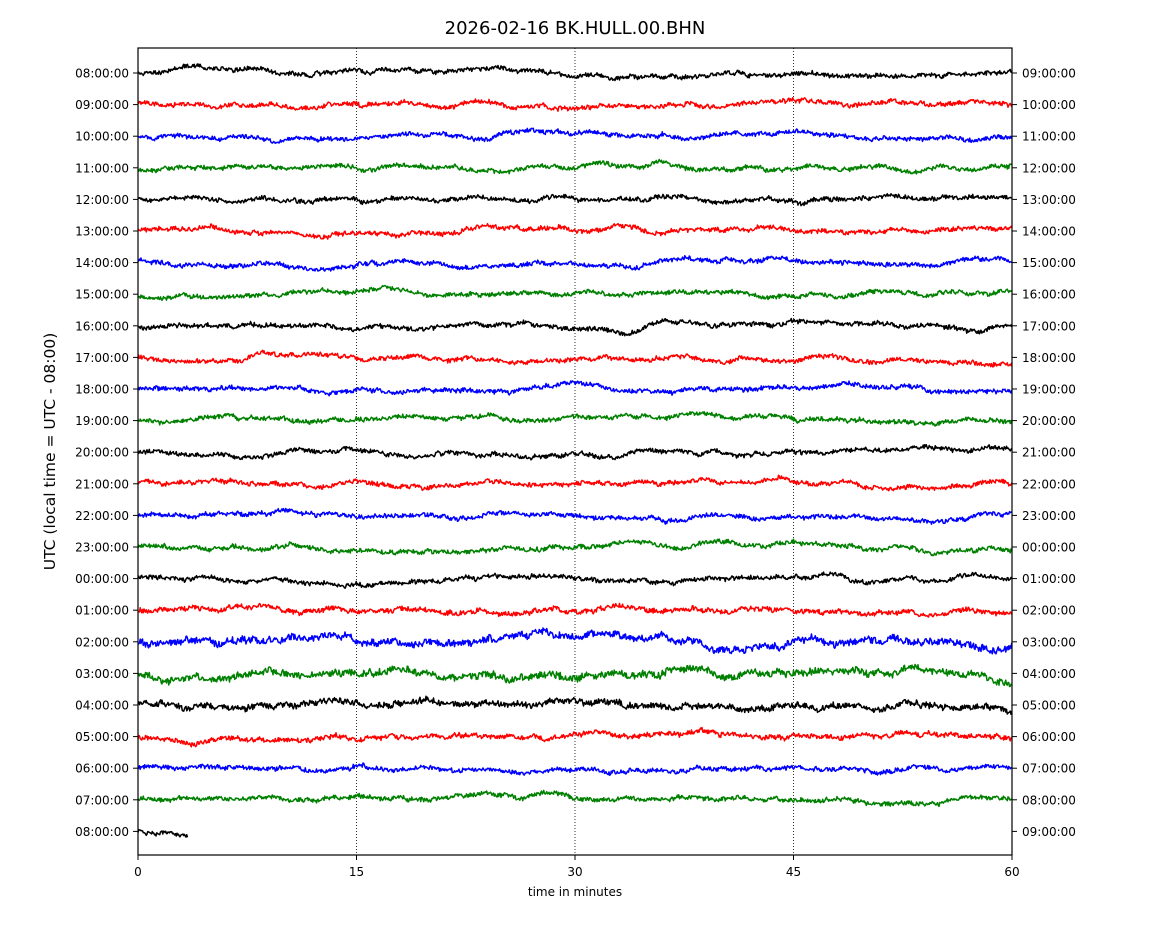 The image size is (1150, 950). I want to click on left-hour-label: 12:00:00, so click(102, 200).